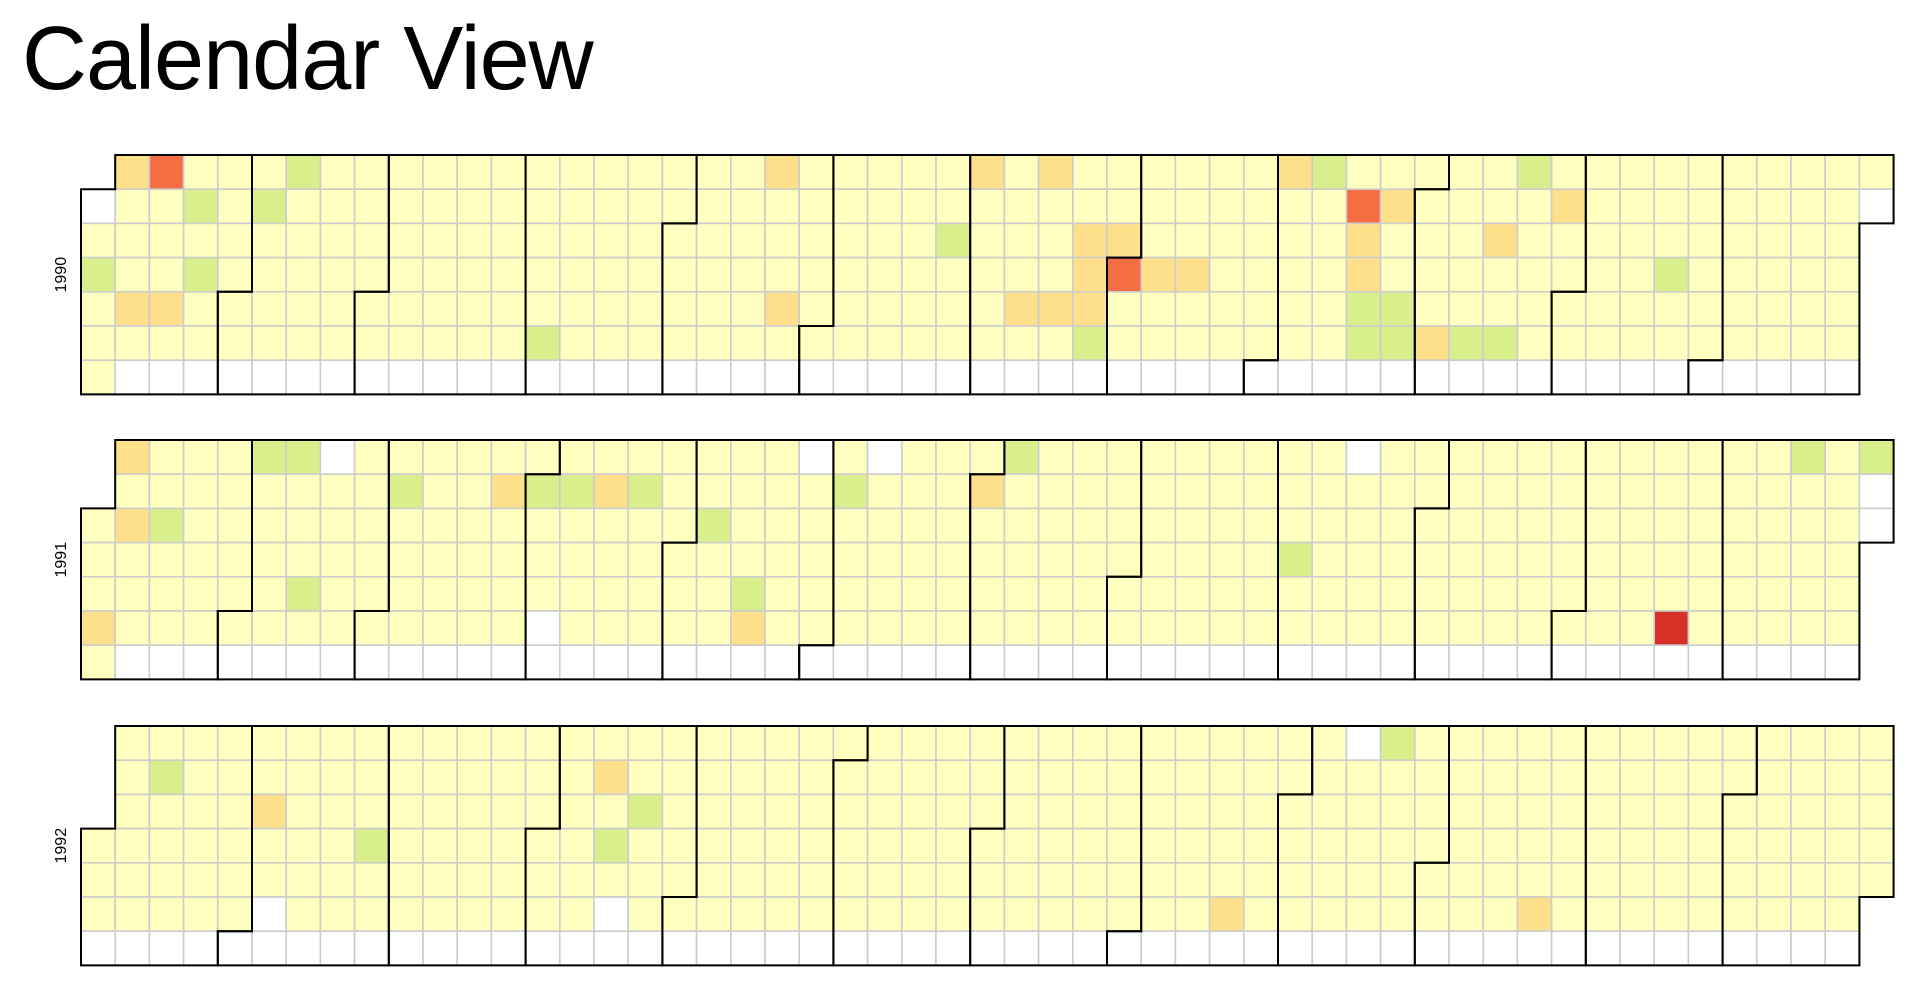  What do you see at coordinates (61, 275) in the screenshot?
I see `year-label: 1990` at bounding box center [61, 275].